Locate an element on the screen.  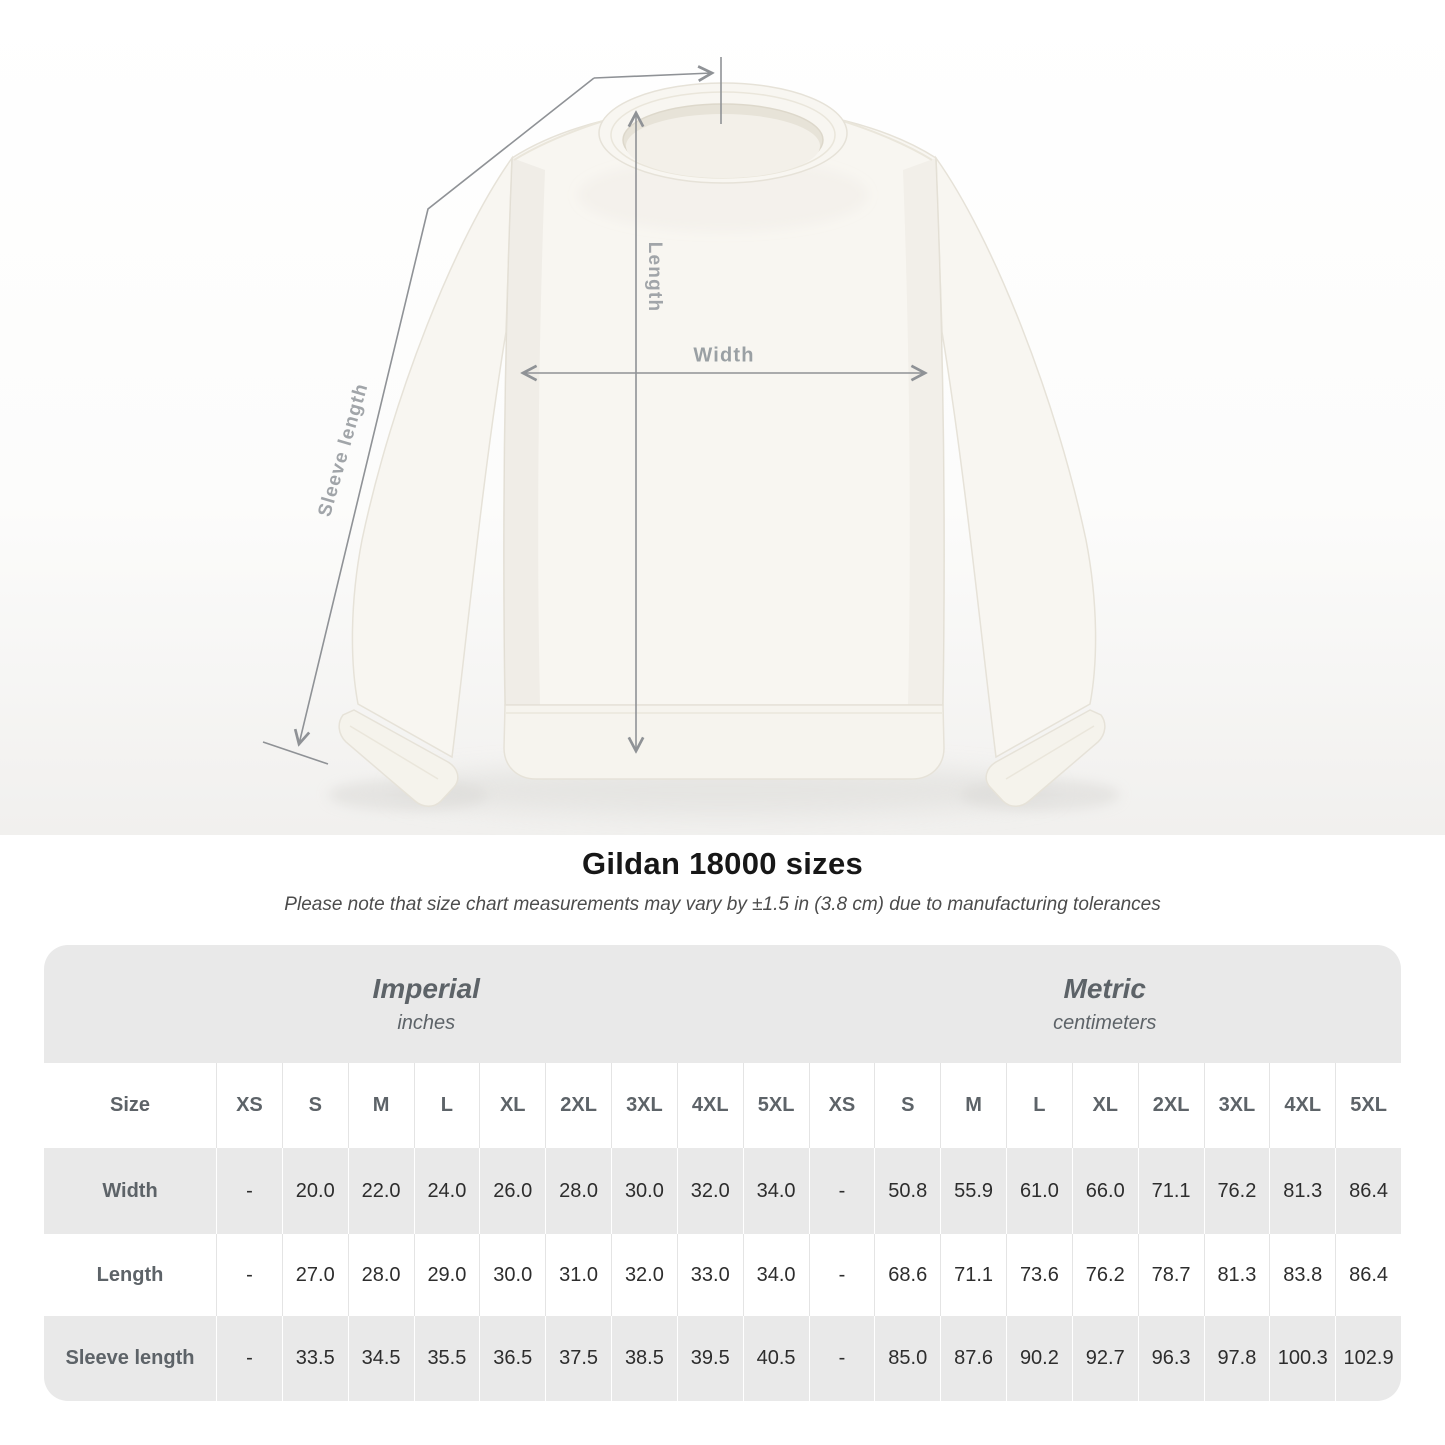
value-cell: 90.2 is located at coordinates (1039, 1358).